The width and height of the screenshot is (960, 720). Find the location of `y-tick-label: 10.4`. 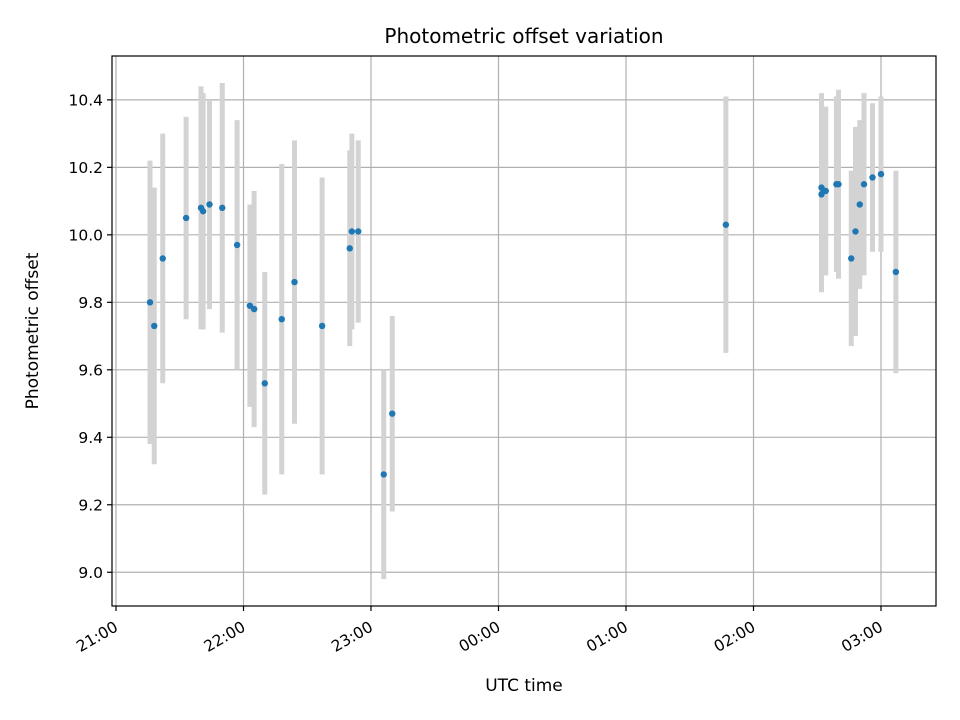

y-tick-label: 10.4 is located at coordinates (85, 100).